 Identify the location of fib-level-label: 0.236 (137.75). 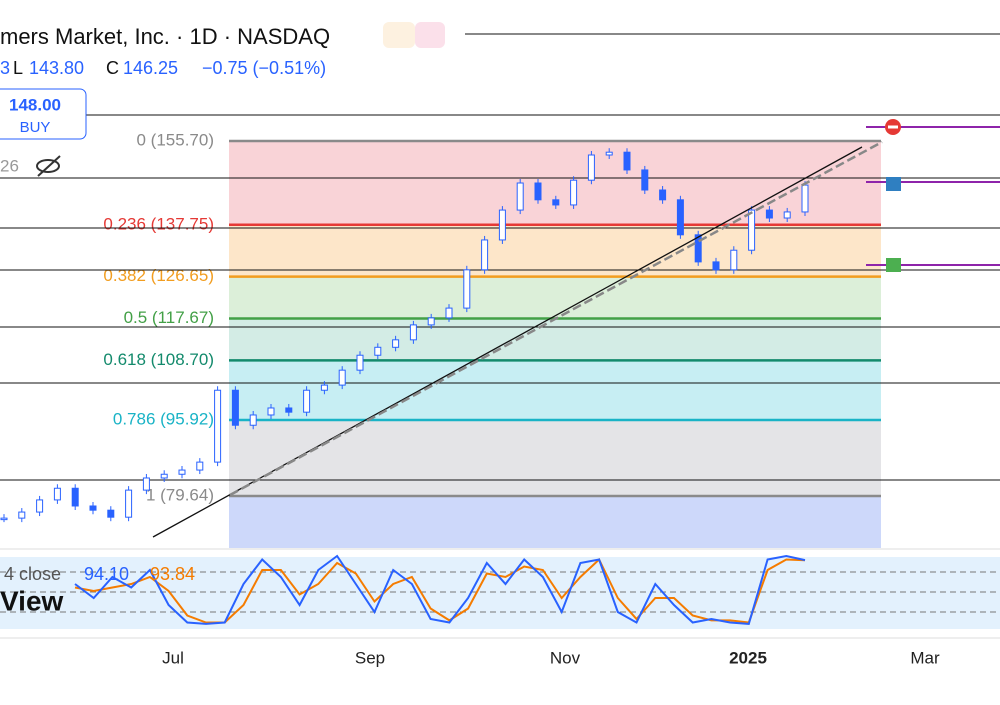
(158, 223).